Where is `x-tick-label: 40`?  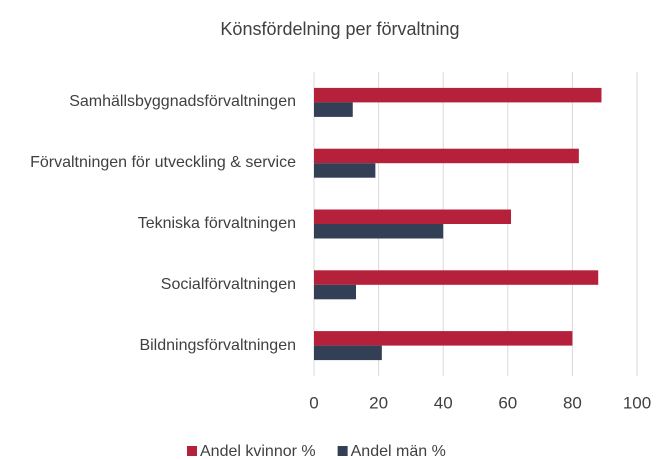 x-tick-label: 40 is located at coordinates (443, 402).